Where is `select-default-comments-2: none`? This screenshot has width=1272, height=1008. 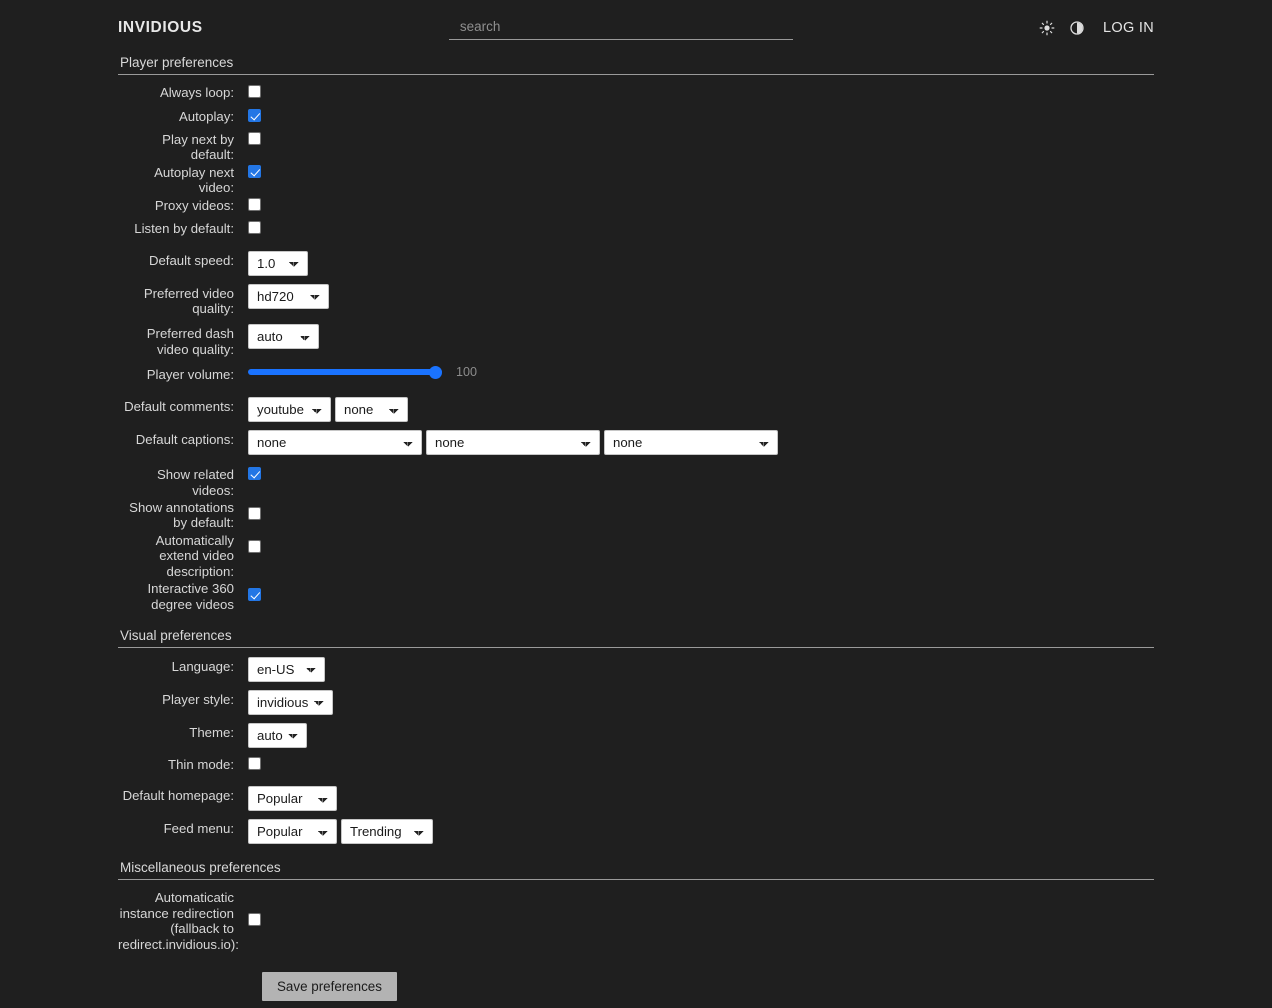
select-default-comments-2: none is located at coordinates (371, 410).